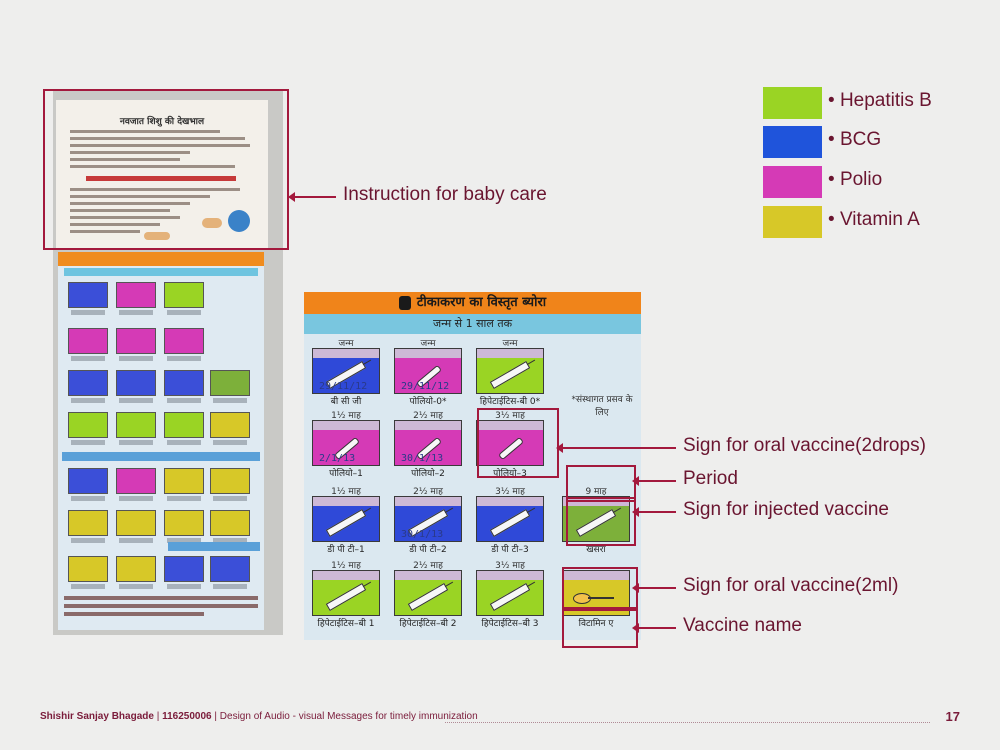 The width and height of the screenshot is (1000, 750). Describe the element at coordinates (162, 175) in the screenshot. I see `baby-care-card: नवजात शिशु की देखभाल` at that location.